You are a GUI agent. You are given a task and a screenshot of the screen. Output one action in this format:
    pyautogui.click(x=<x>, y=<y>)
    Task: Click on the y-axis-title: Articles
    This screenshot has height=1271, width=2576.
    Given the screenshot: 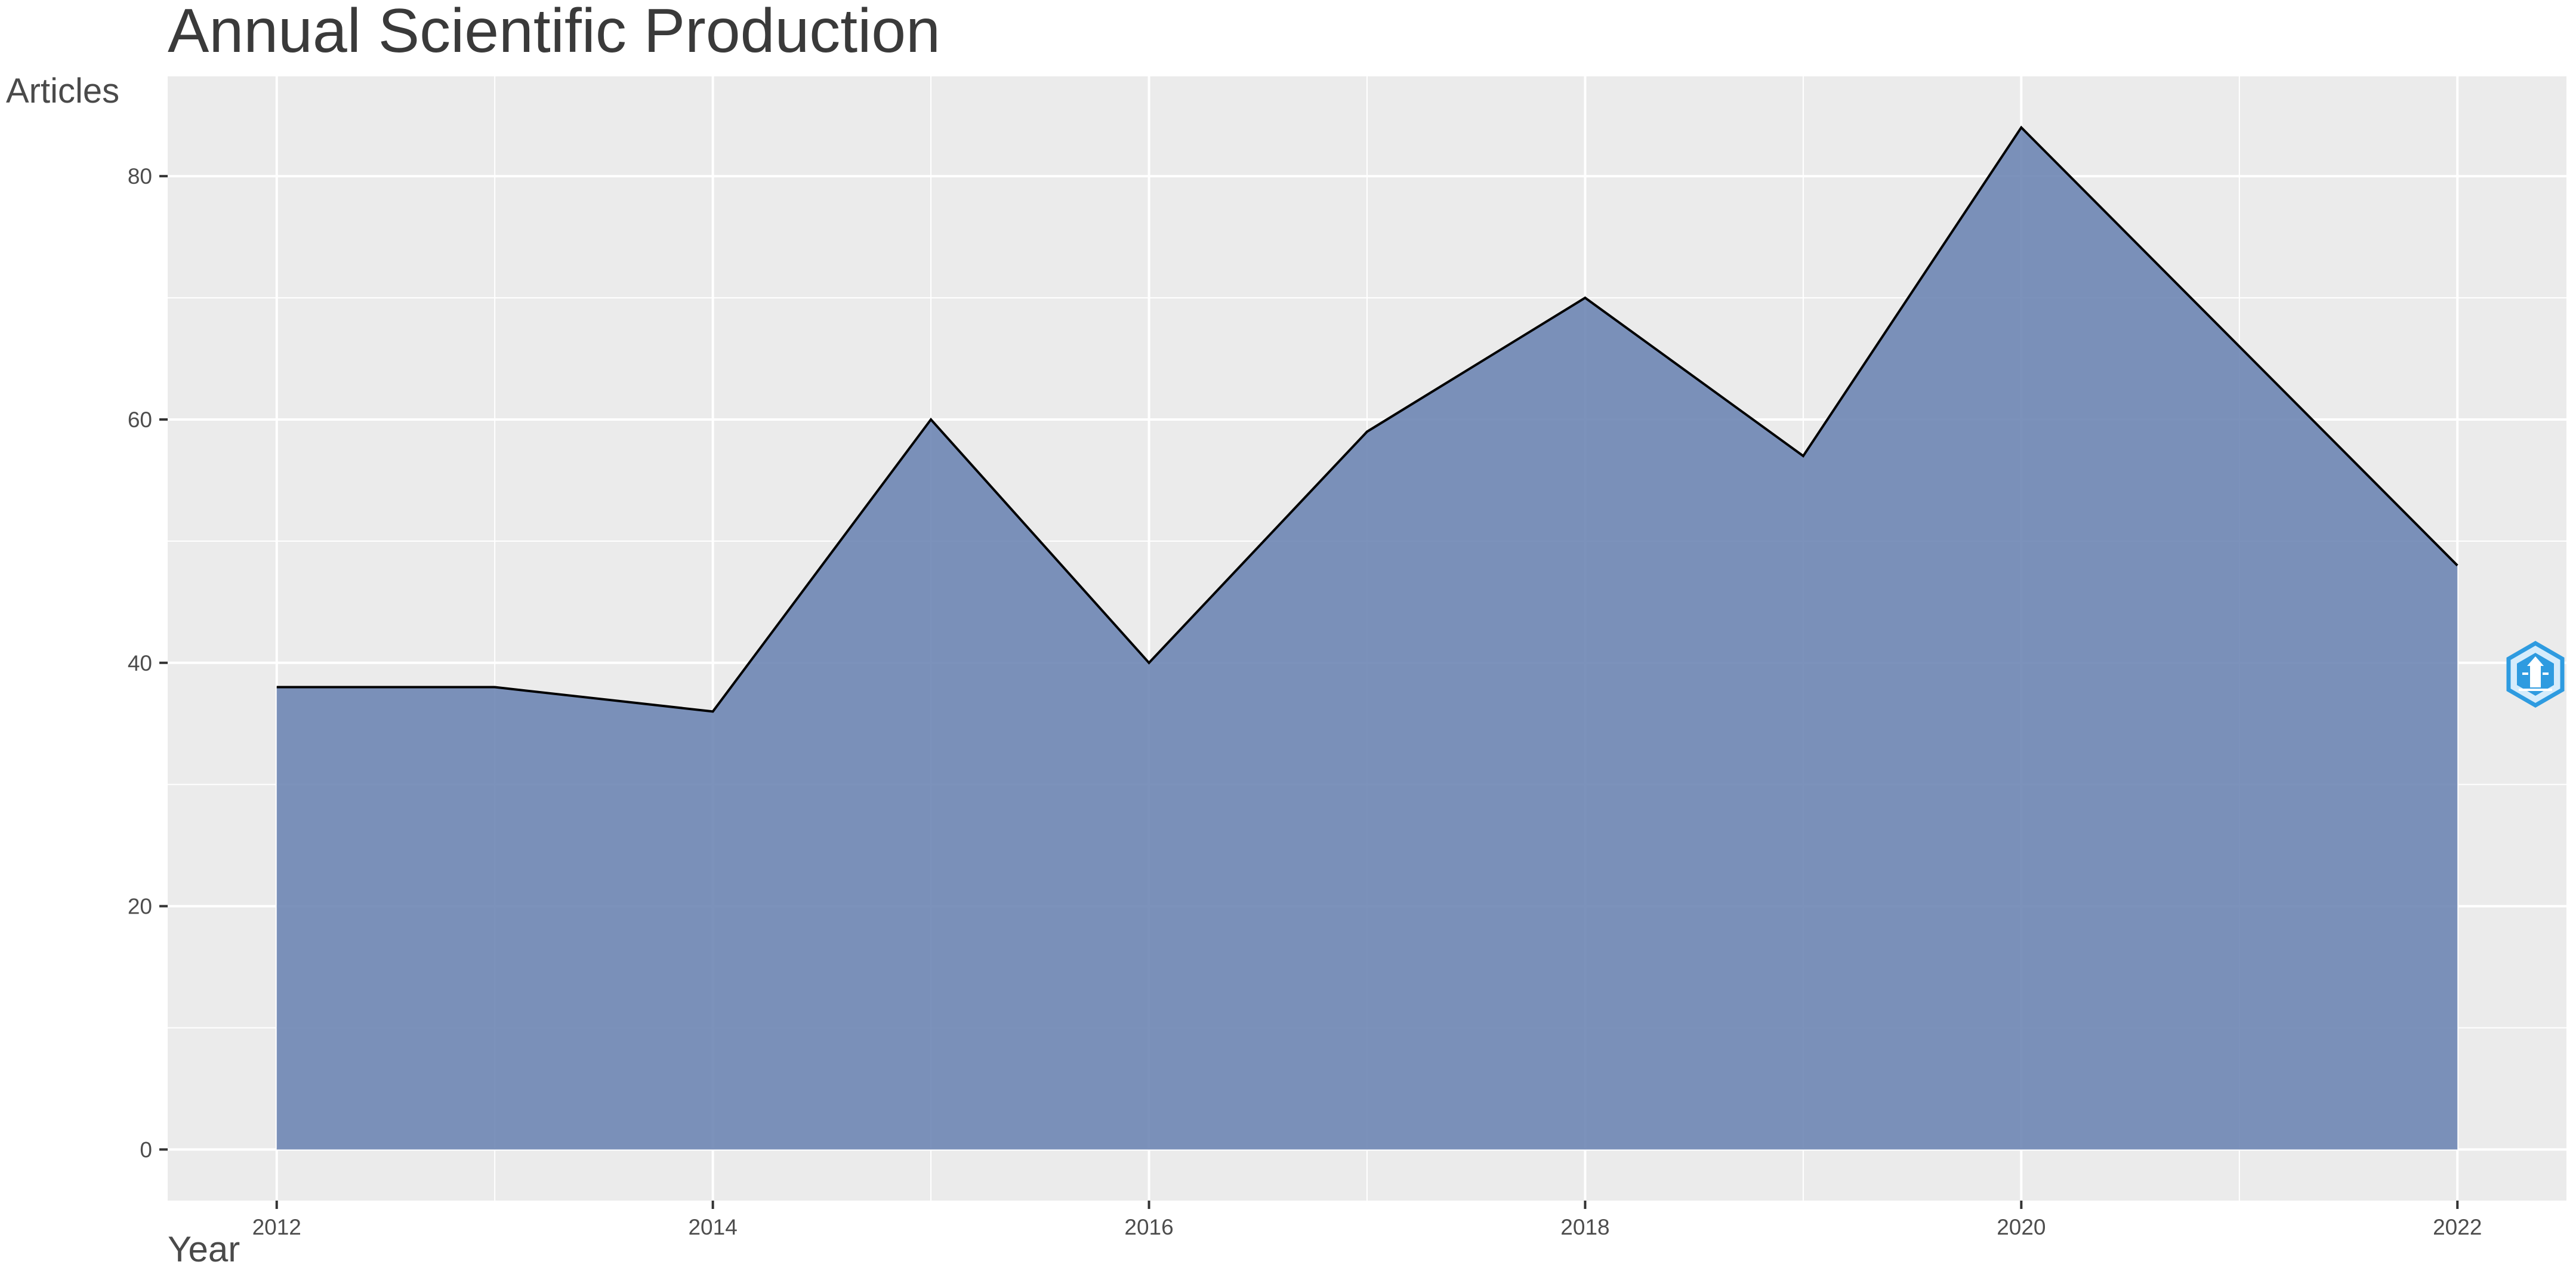 What is the action you would take?
    pyautogui.click(x=63, y=91)
    